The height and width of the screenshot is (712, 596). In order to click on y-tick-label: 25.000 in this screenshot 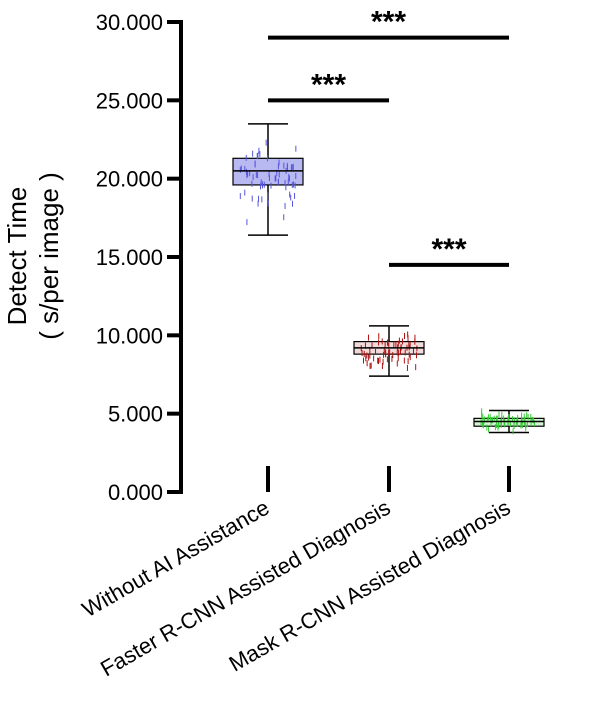, I will do `click(129, 100)`.